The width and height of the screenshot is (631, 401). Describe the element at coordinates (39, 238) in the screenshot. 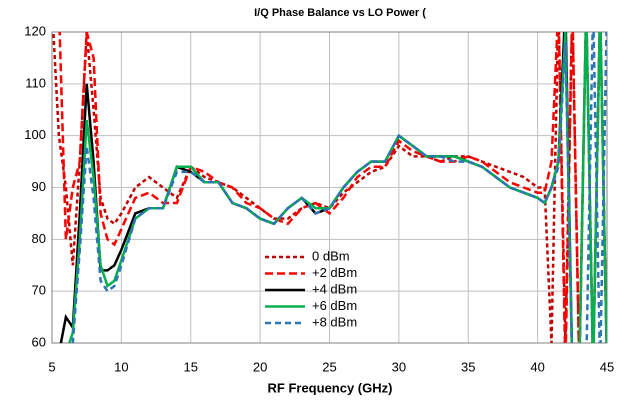

I see `y-tick-label: 80` at that location.